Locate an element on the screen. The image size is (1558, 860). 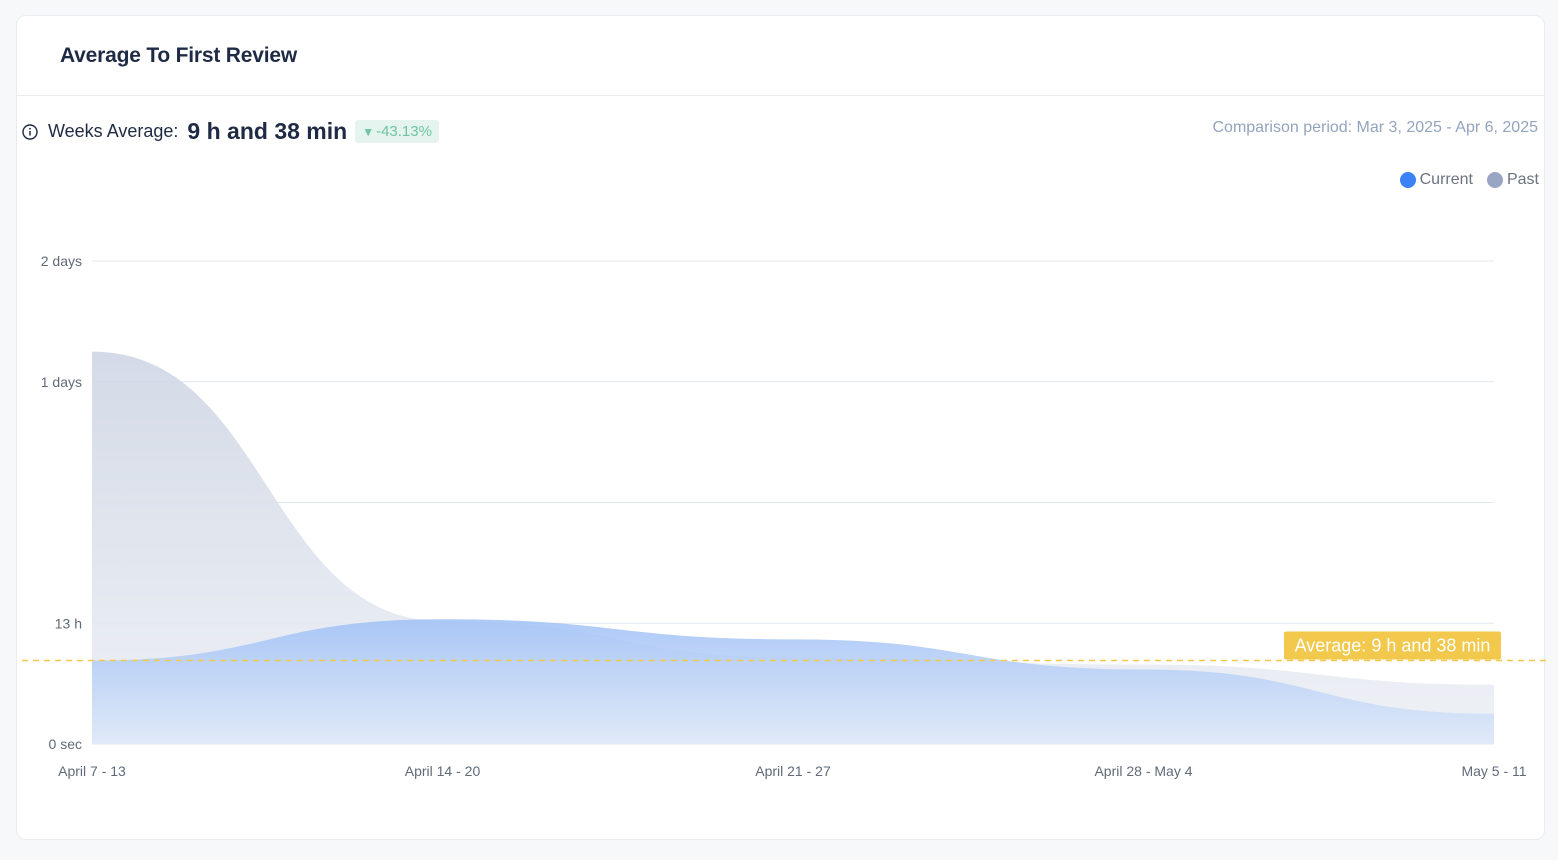
down-arrow-icon: ▼ is located at coordinates (368, 131).